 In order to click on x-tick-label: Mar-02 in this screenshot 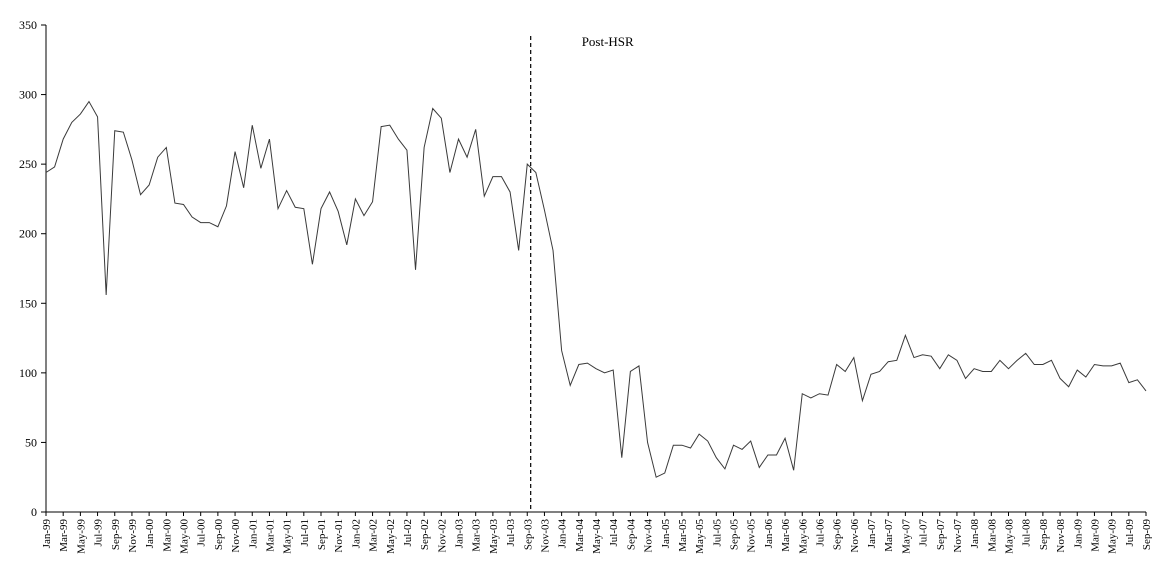, I will do `click(374, 535)`.